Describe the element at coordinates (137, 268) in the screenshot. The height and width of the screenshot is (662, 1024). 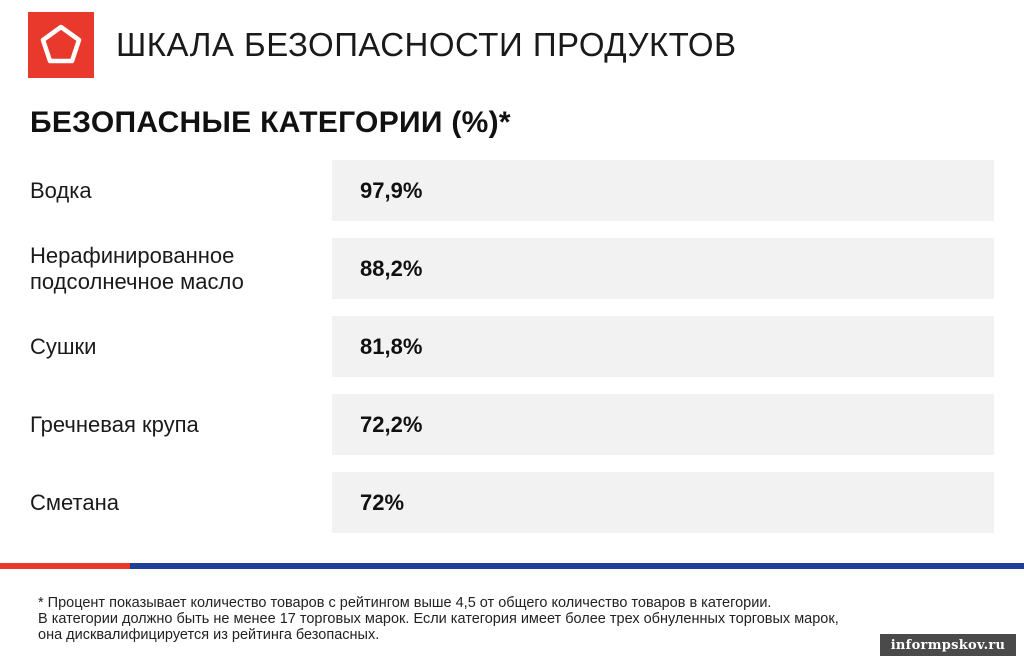
I see `category-label: Нерафинированное подсолнечное масло` at that location.